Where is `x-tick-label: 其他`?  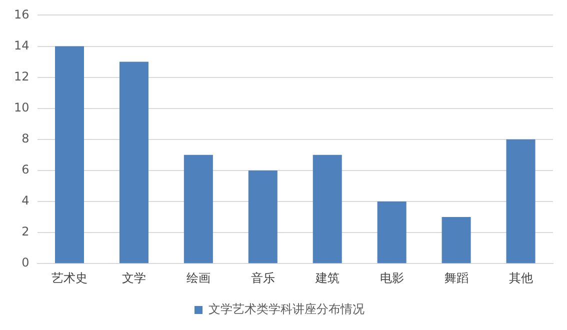
x-tick-label: 其他 is located at coordinates (520, 277).